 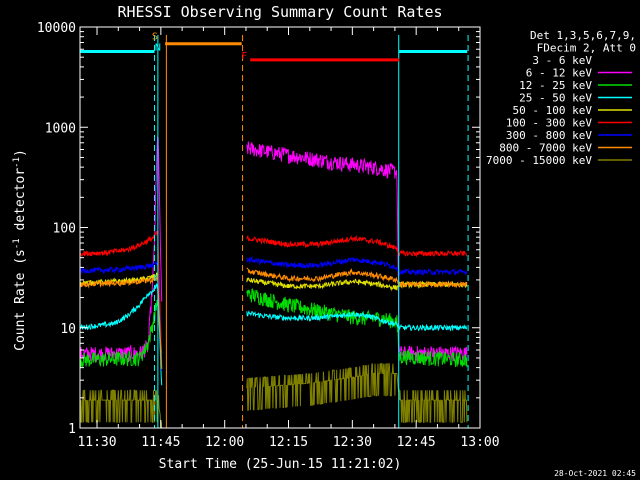 What do you see at coordinates (288, 442) in the screenshot?
I see `x-tick-label-12:15: 12:15` at bounding box center [288, 442].